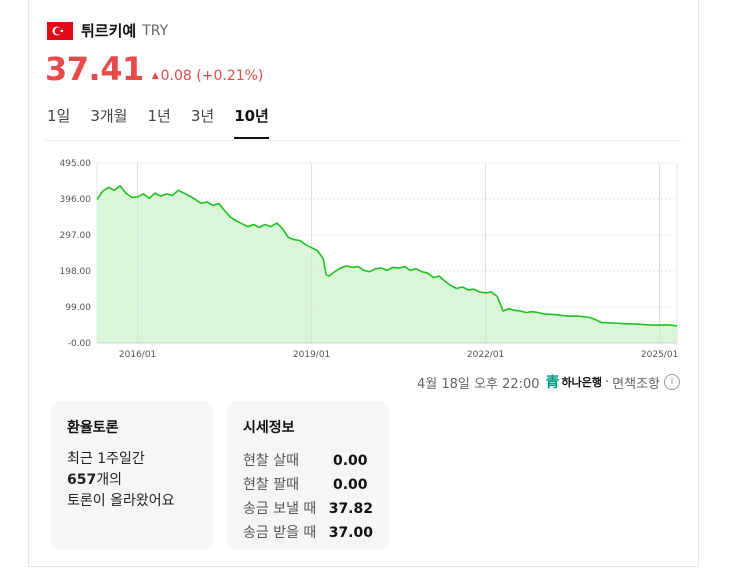 The width and height of the screenshot is (733, 569). I want to click on currency-code: TRY, so click(155, 30).